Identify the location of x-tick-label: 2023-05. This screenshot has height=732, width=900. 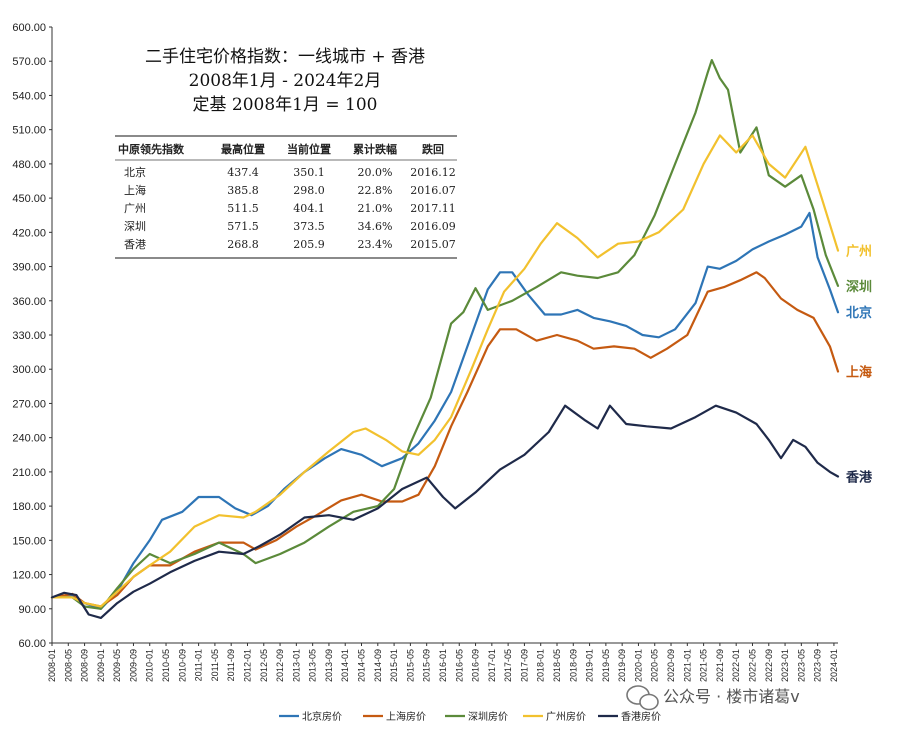
(801, 665).